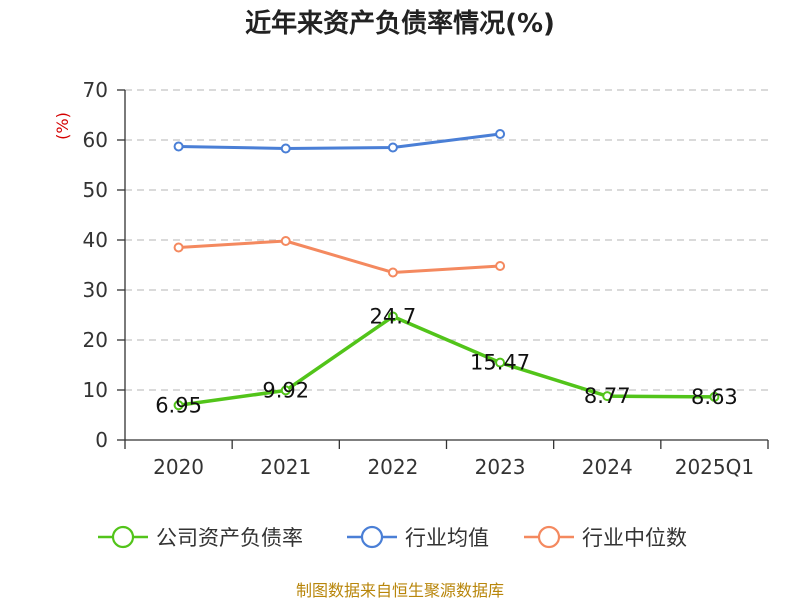 This screenshot has height=600, width=800. What do you see at coordinates (400, 23) in the screenshot?
I see `chart-title: 近年来资产负债率情况(%)` at bounding box center [400, 23].